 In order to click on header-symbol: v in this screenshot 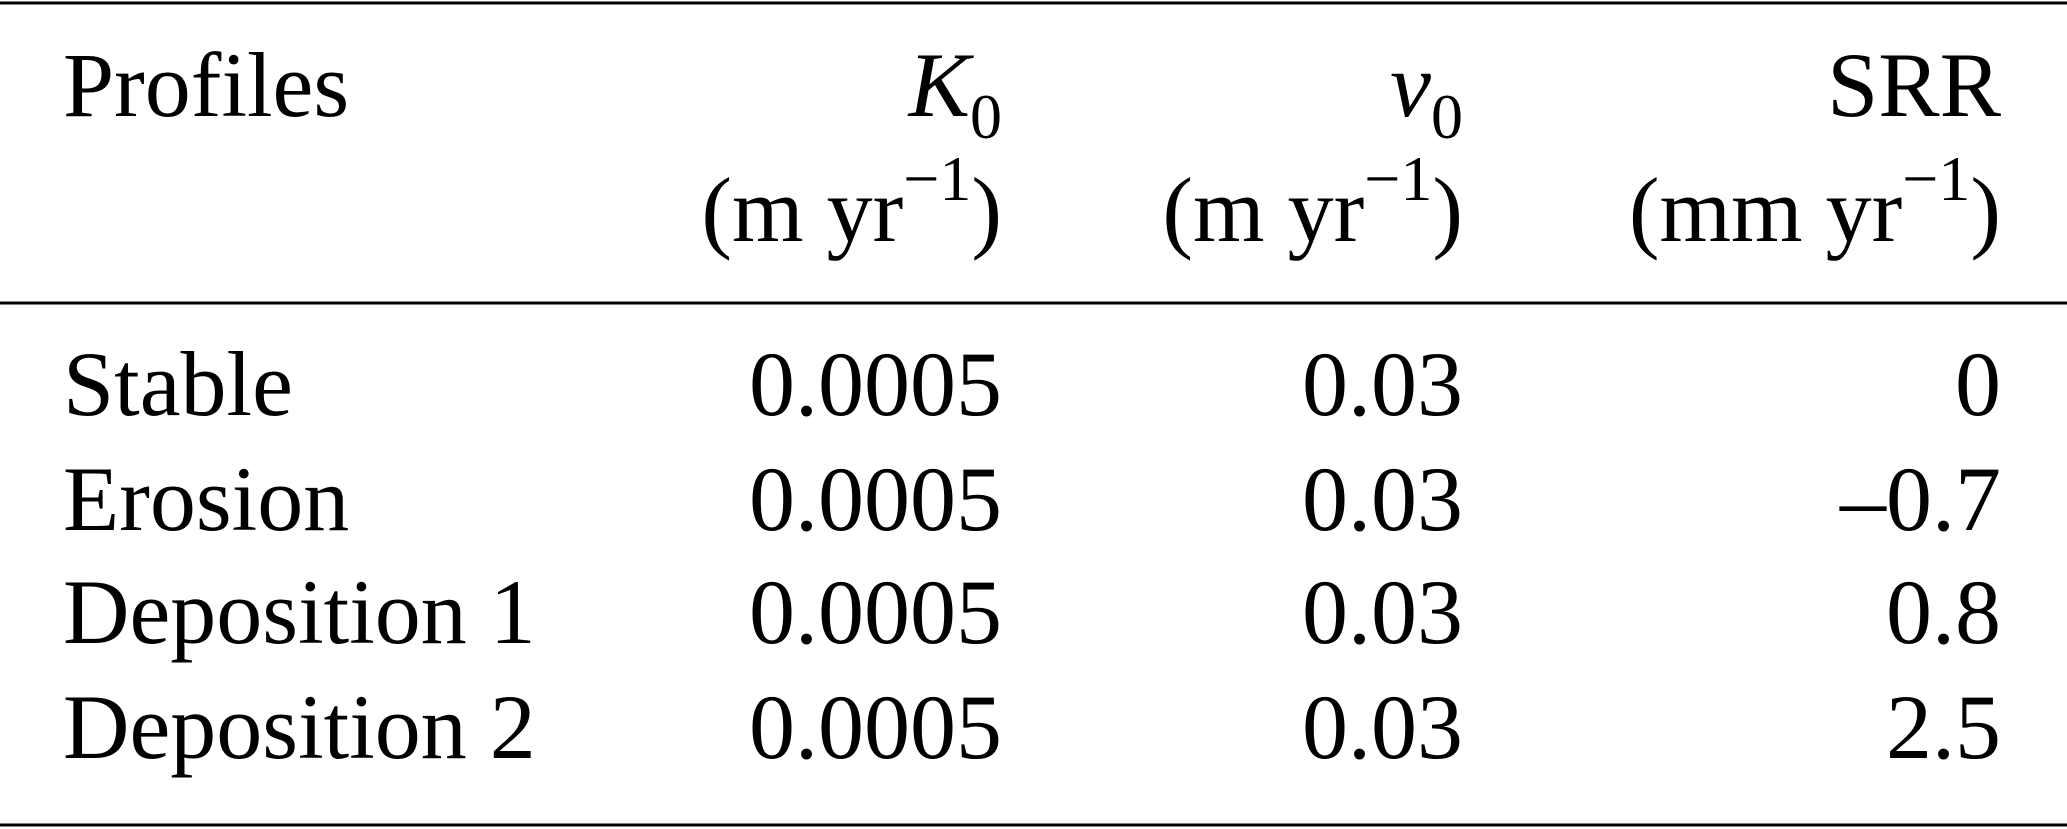, I will do `click(1410, 85)`.